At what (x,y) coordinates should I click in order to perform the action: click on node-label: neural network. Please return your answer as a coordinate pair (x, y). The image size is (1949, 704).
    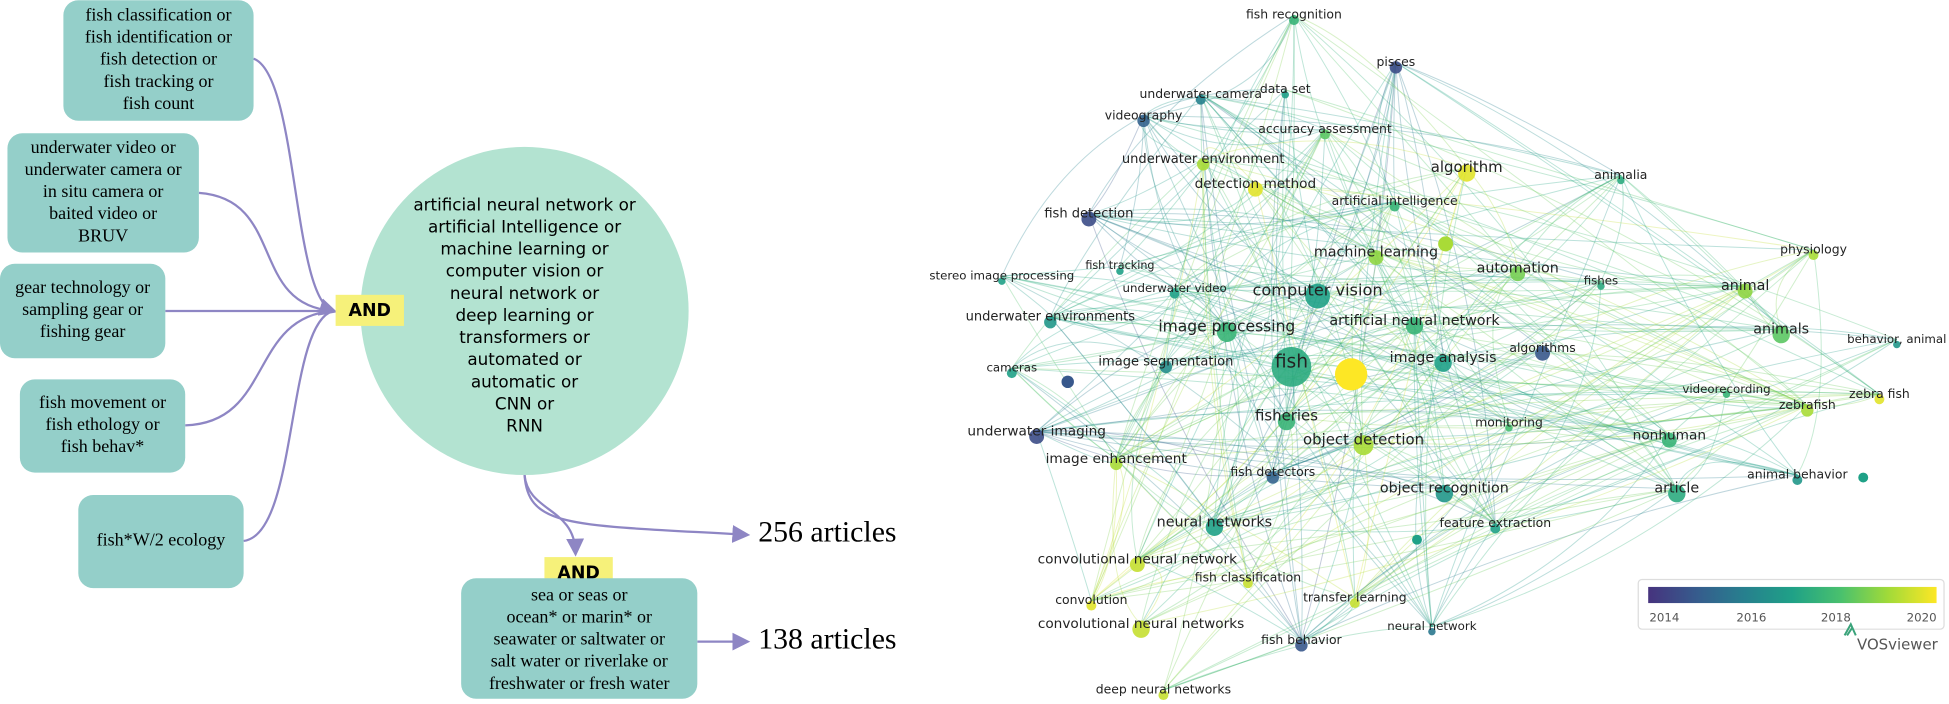
    Looking at the image, I should click on (1431, 626).